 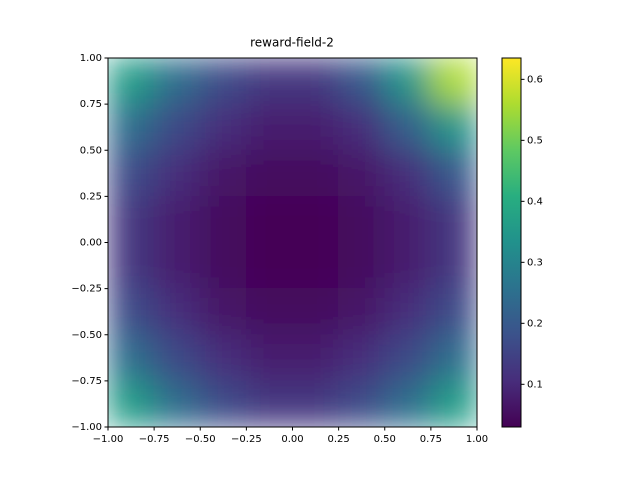 What do you see at coordinates (292, 439) in the screenshot?
I see `x-tick-label: 0.00` at bounding box center [292, 439].